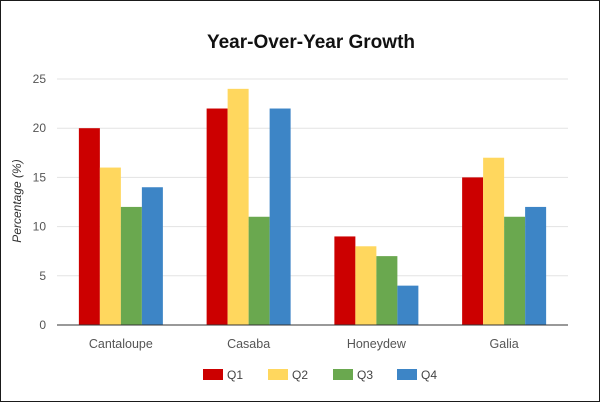 The width and height of the screenshot is (600, 402). What do you see at coordinates (131, 265) in the screenshot?
I see `bar-q3-cantaloupe` at bounding box center [131, 265].